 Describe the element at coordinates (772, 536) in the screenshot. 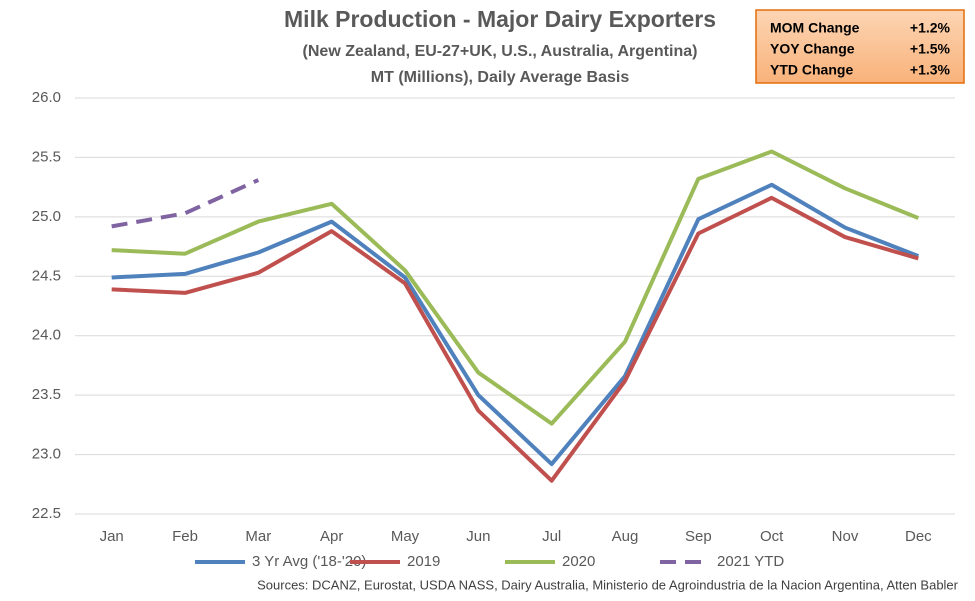

I see `x-tick-label: Oct` at that location.